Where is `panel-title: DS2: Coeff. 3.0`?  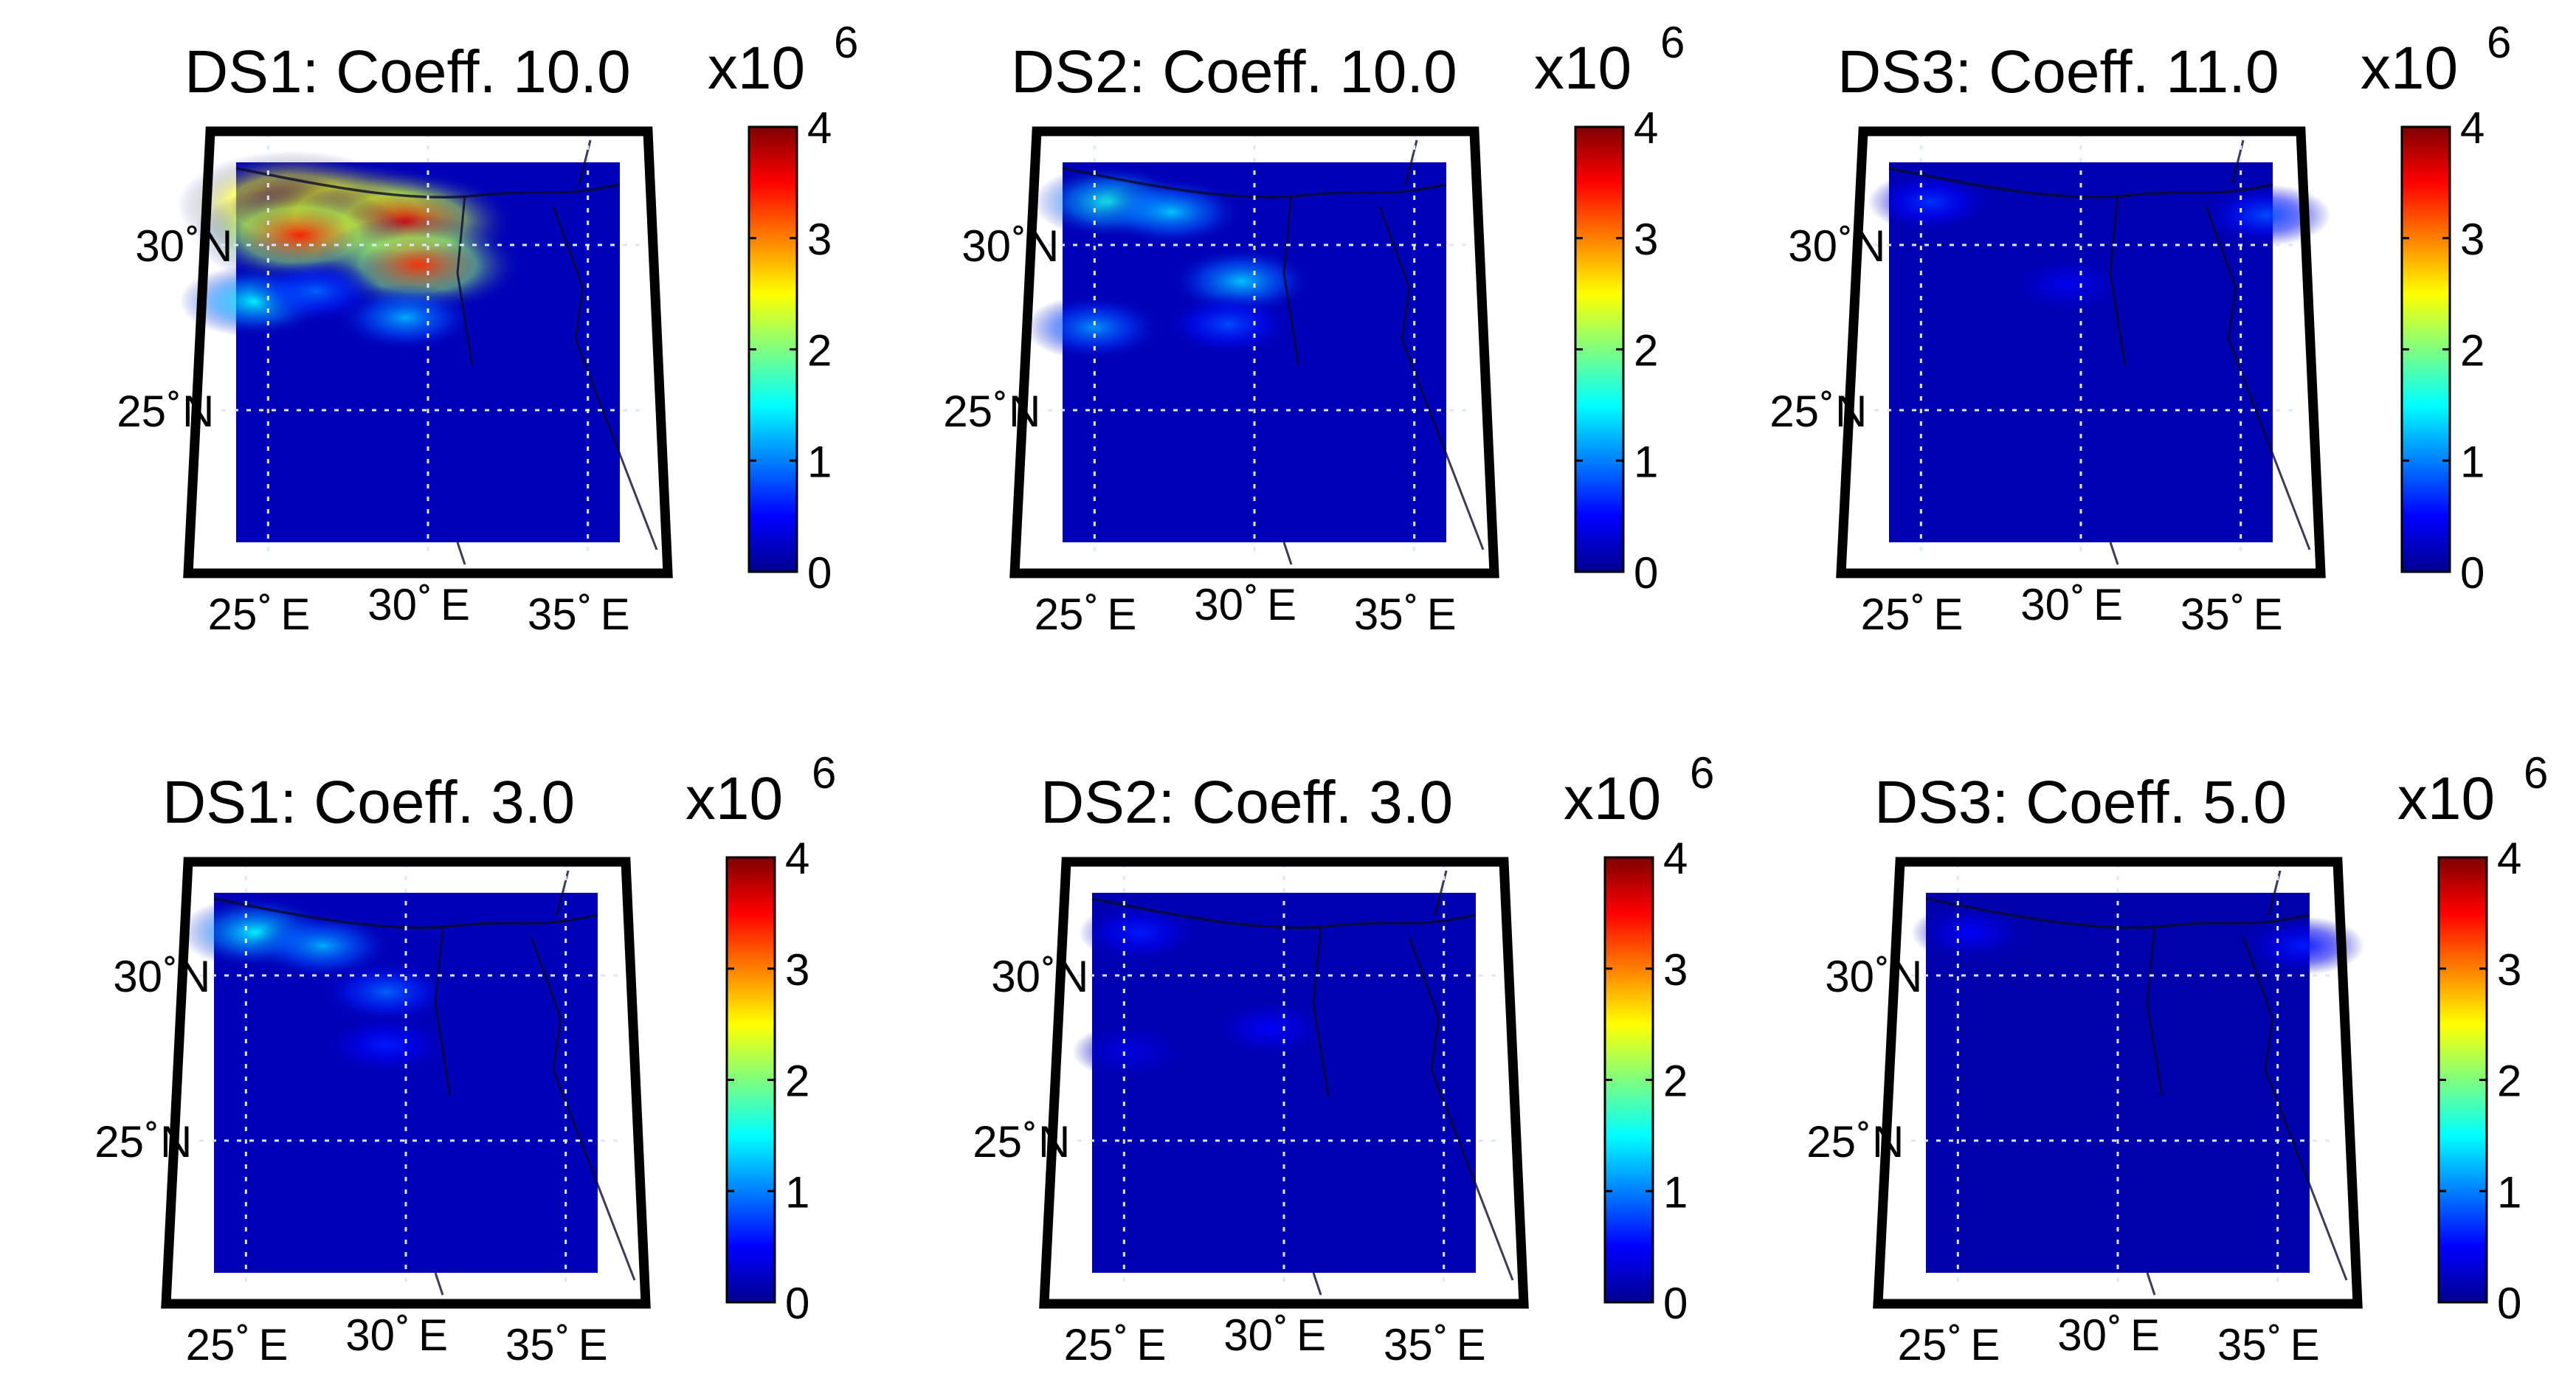
panel-title: DS2: Coeff. 3.0 is located at coordinates (1247, 802).